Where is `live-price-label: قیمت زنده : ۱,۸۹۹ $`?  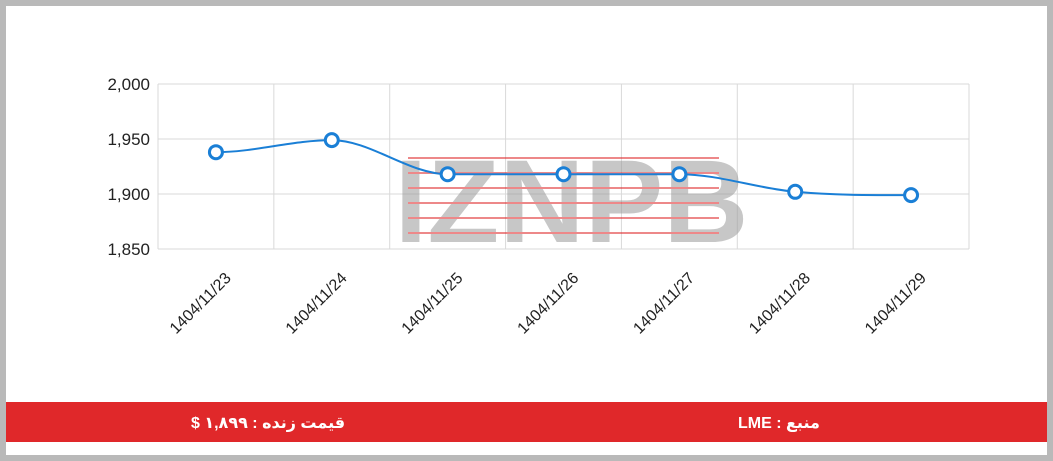
live-price-label: قیمت زنده : ۱,۸۹۹ $ is located at coordinates (268, 423).